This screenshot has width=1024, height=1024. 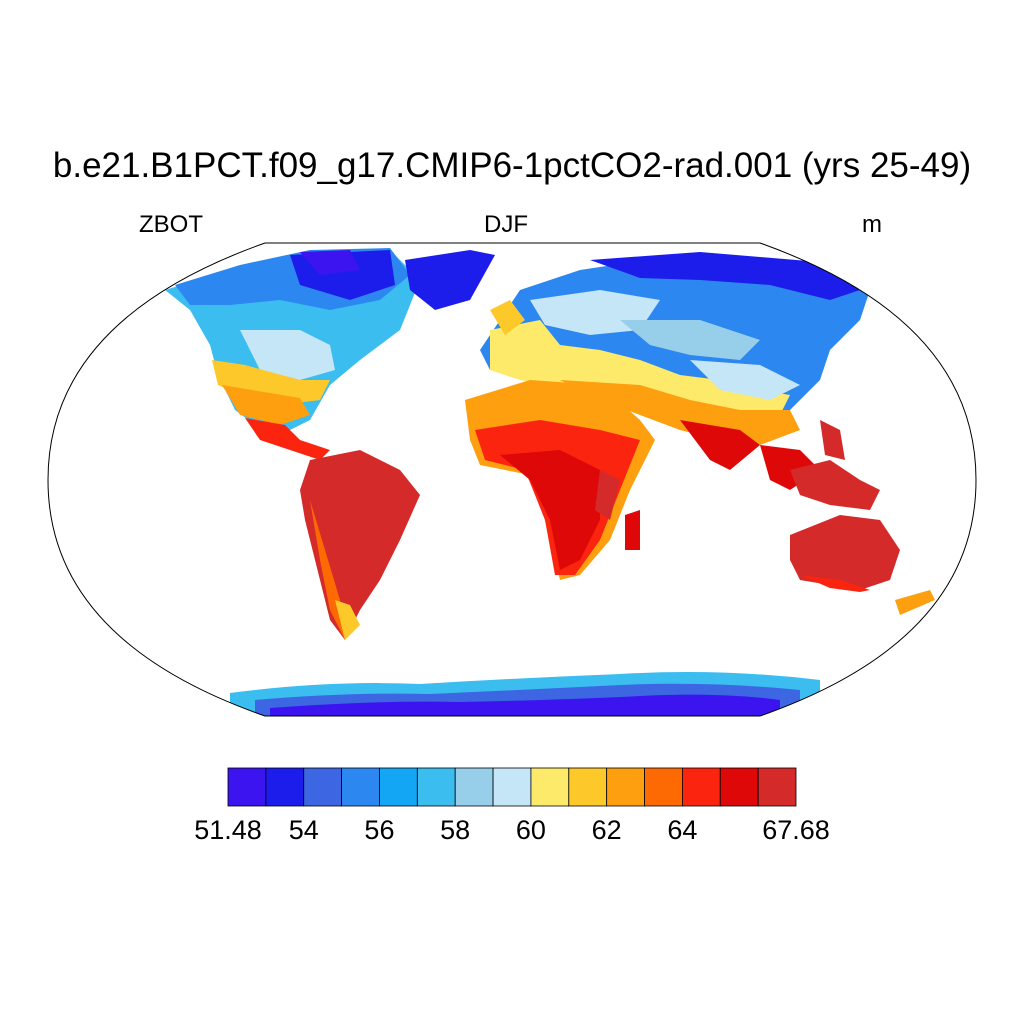 I want to click on colorbar-tick-label: 56, so click(x=379, y=830).